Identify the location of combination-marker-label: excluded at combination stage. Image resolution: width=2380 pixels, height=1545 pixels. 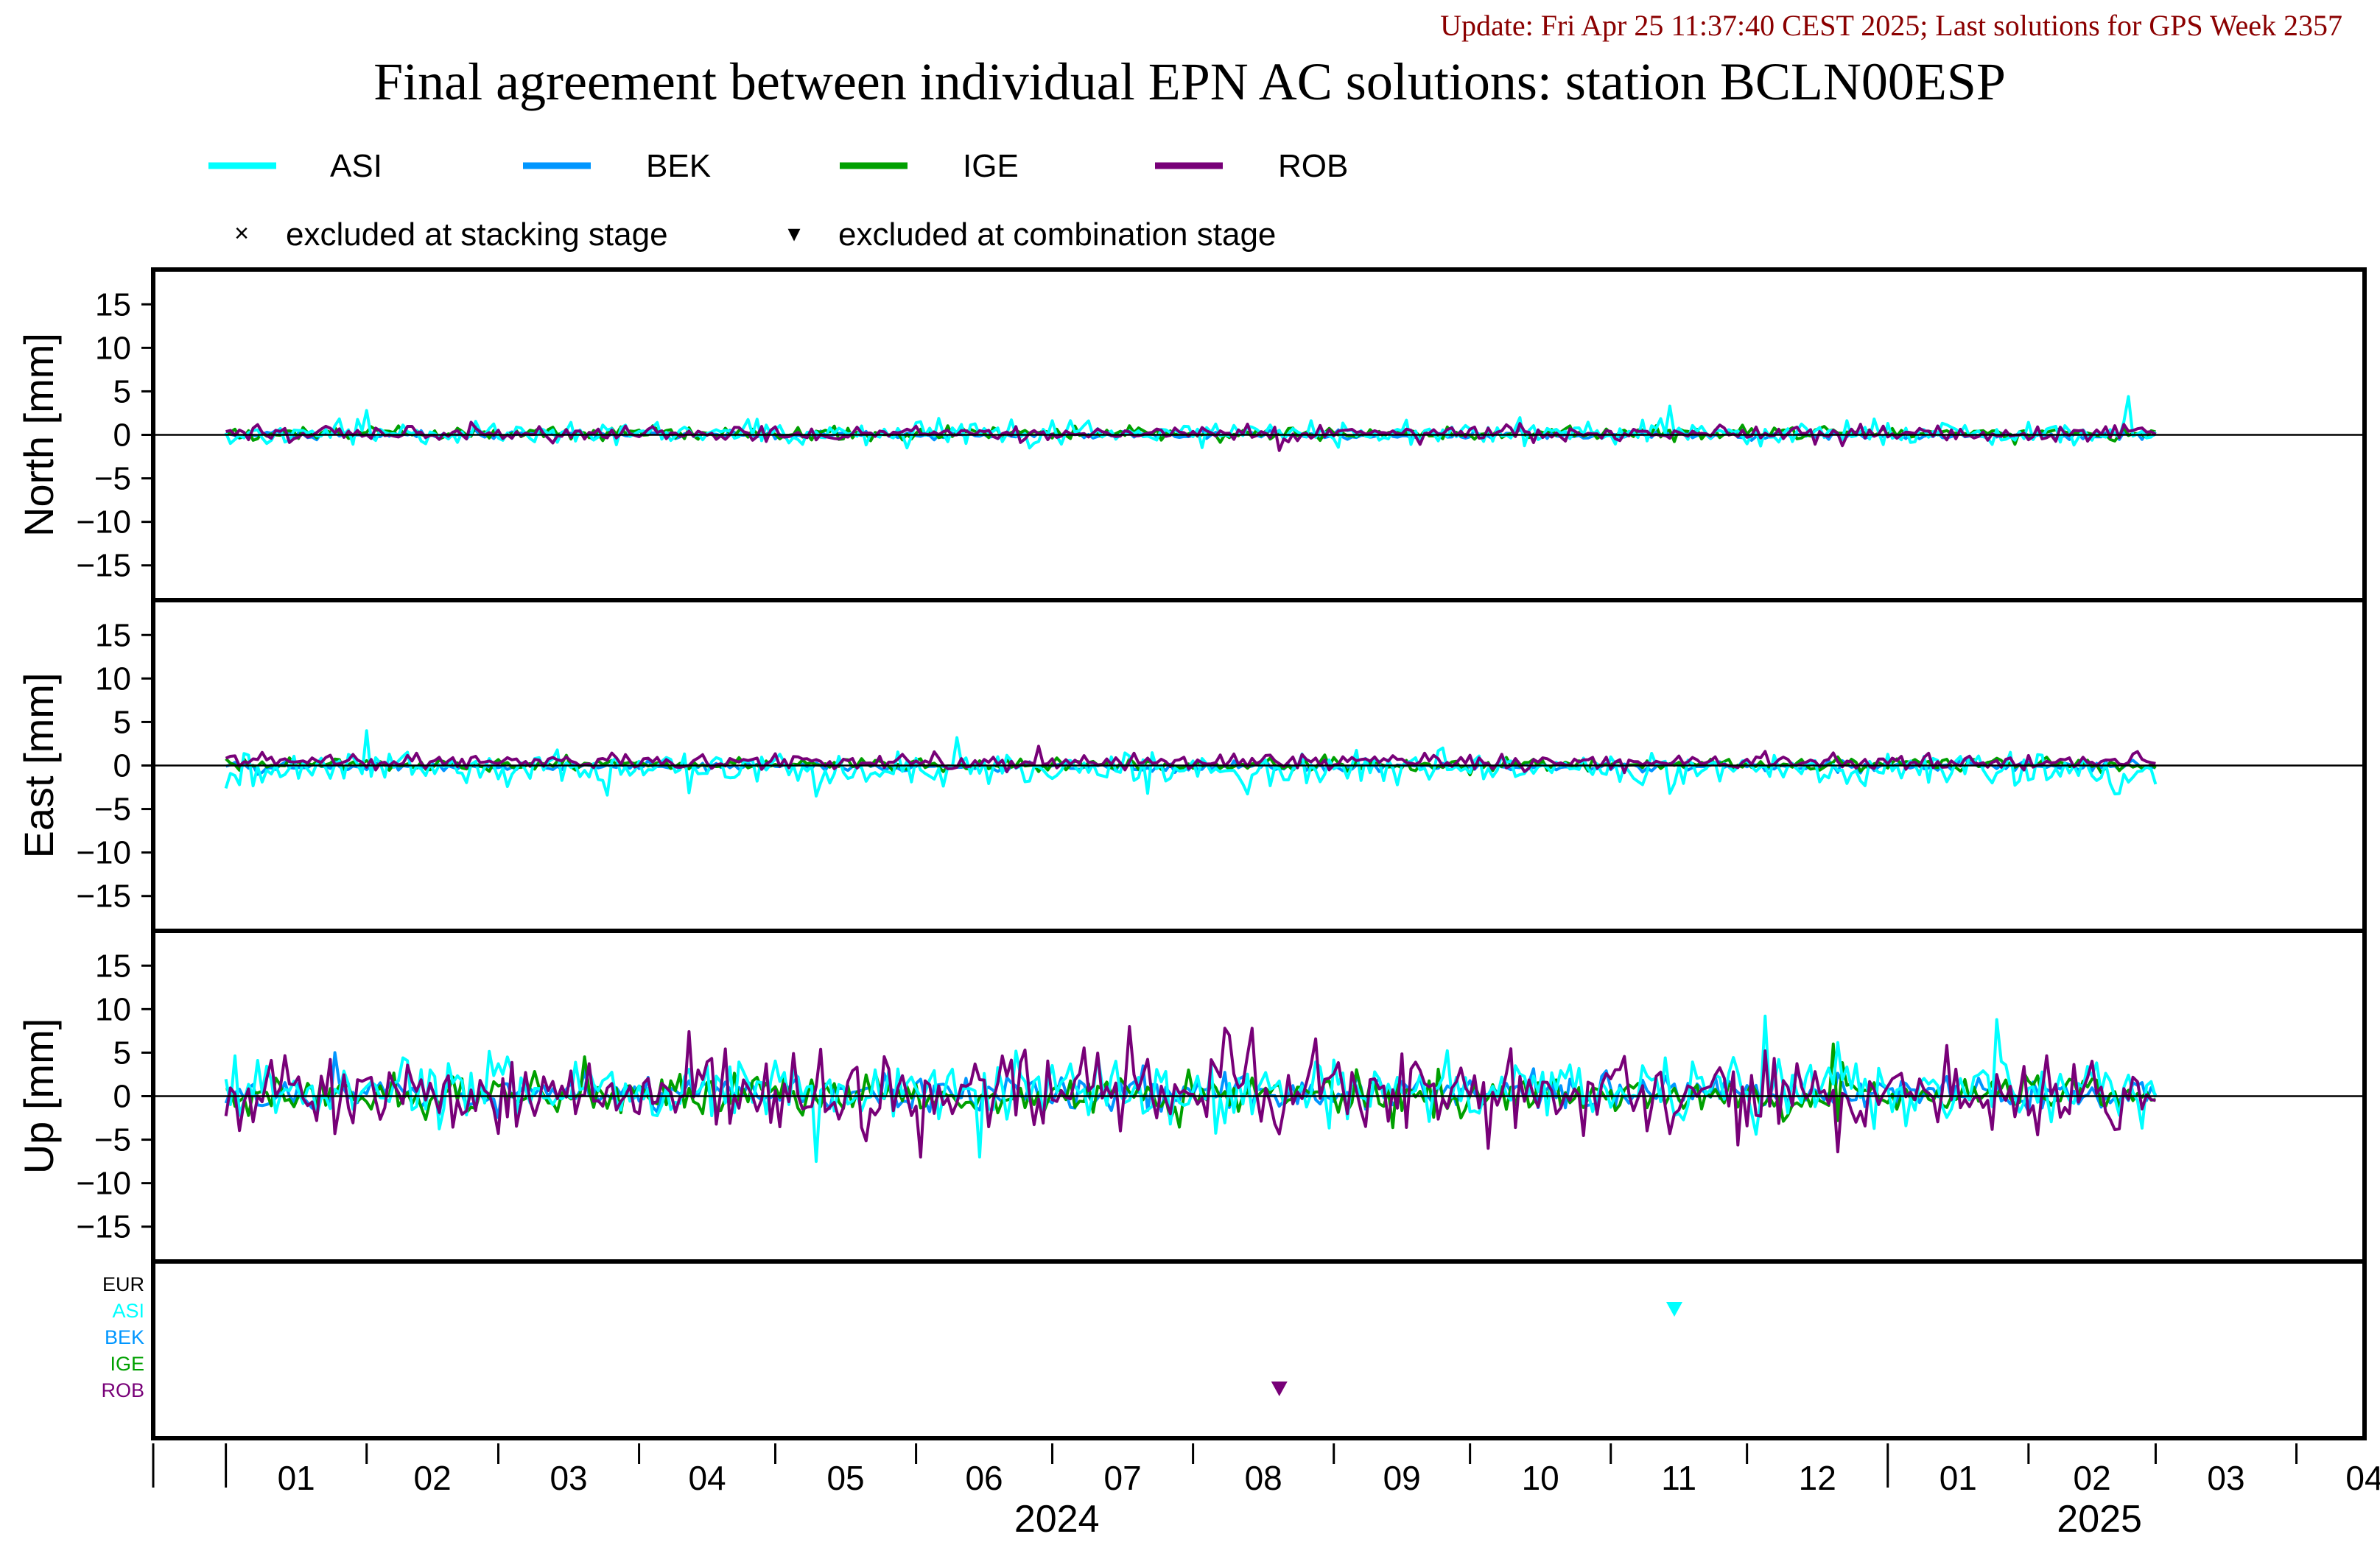
(1057, 235).